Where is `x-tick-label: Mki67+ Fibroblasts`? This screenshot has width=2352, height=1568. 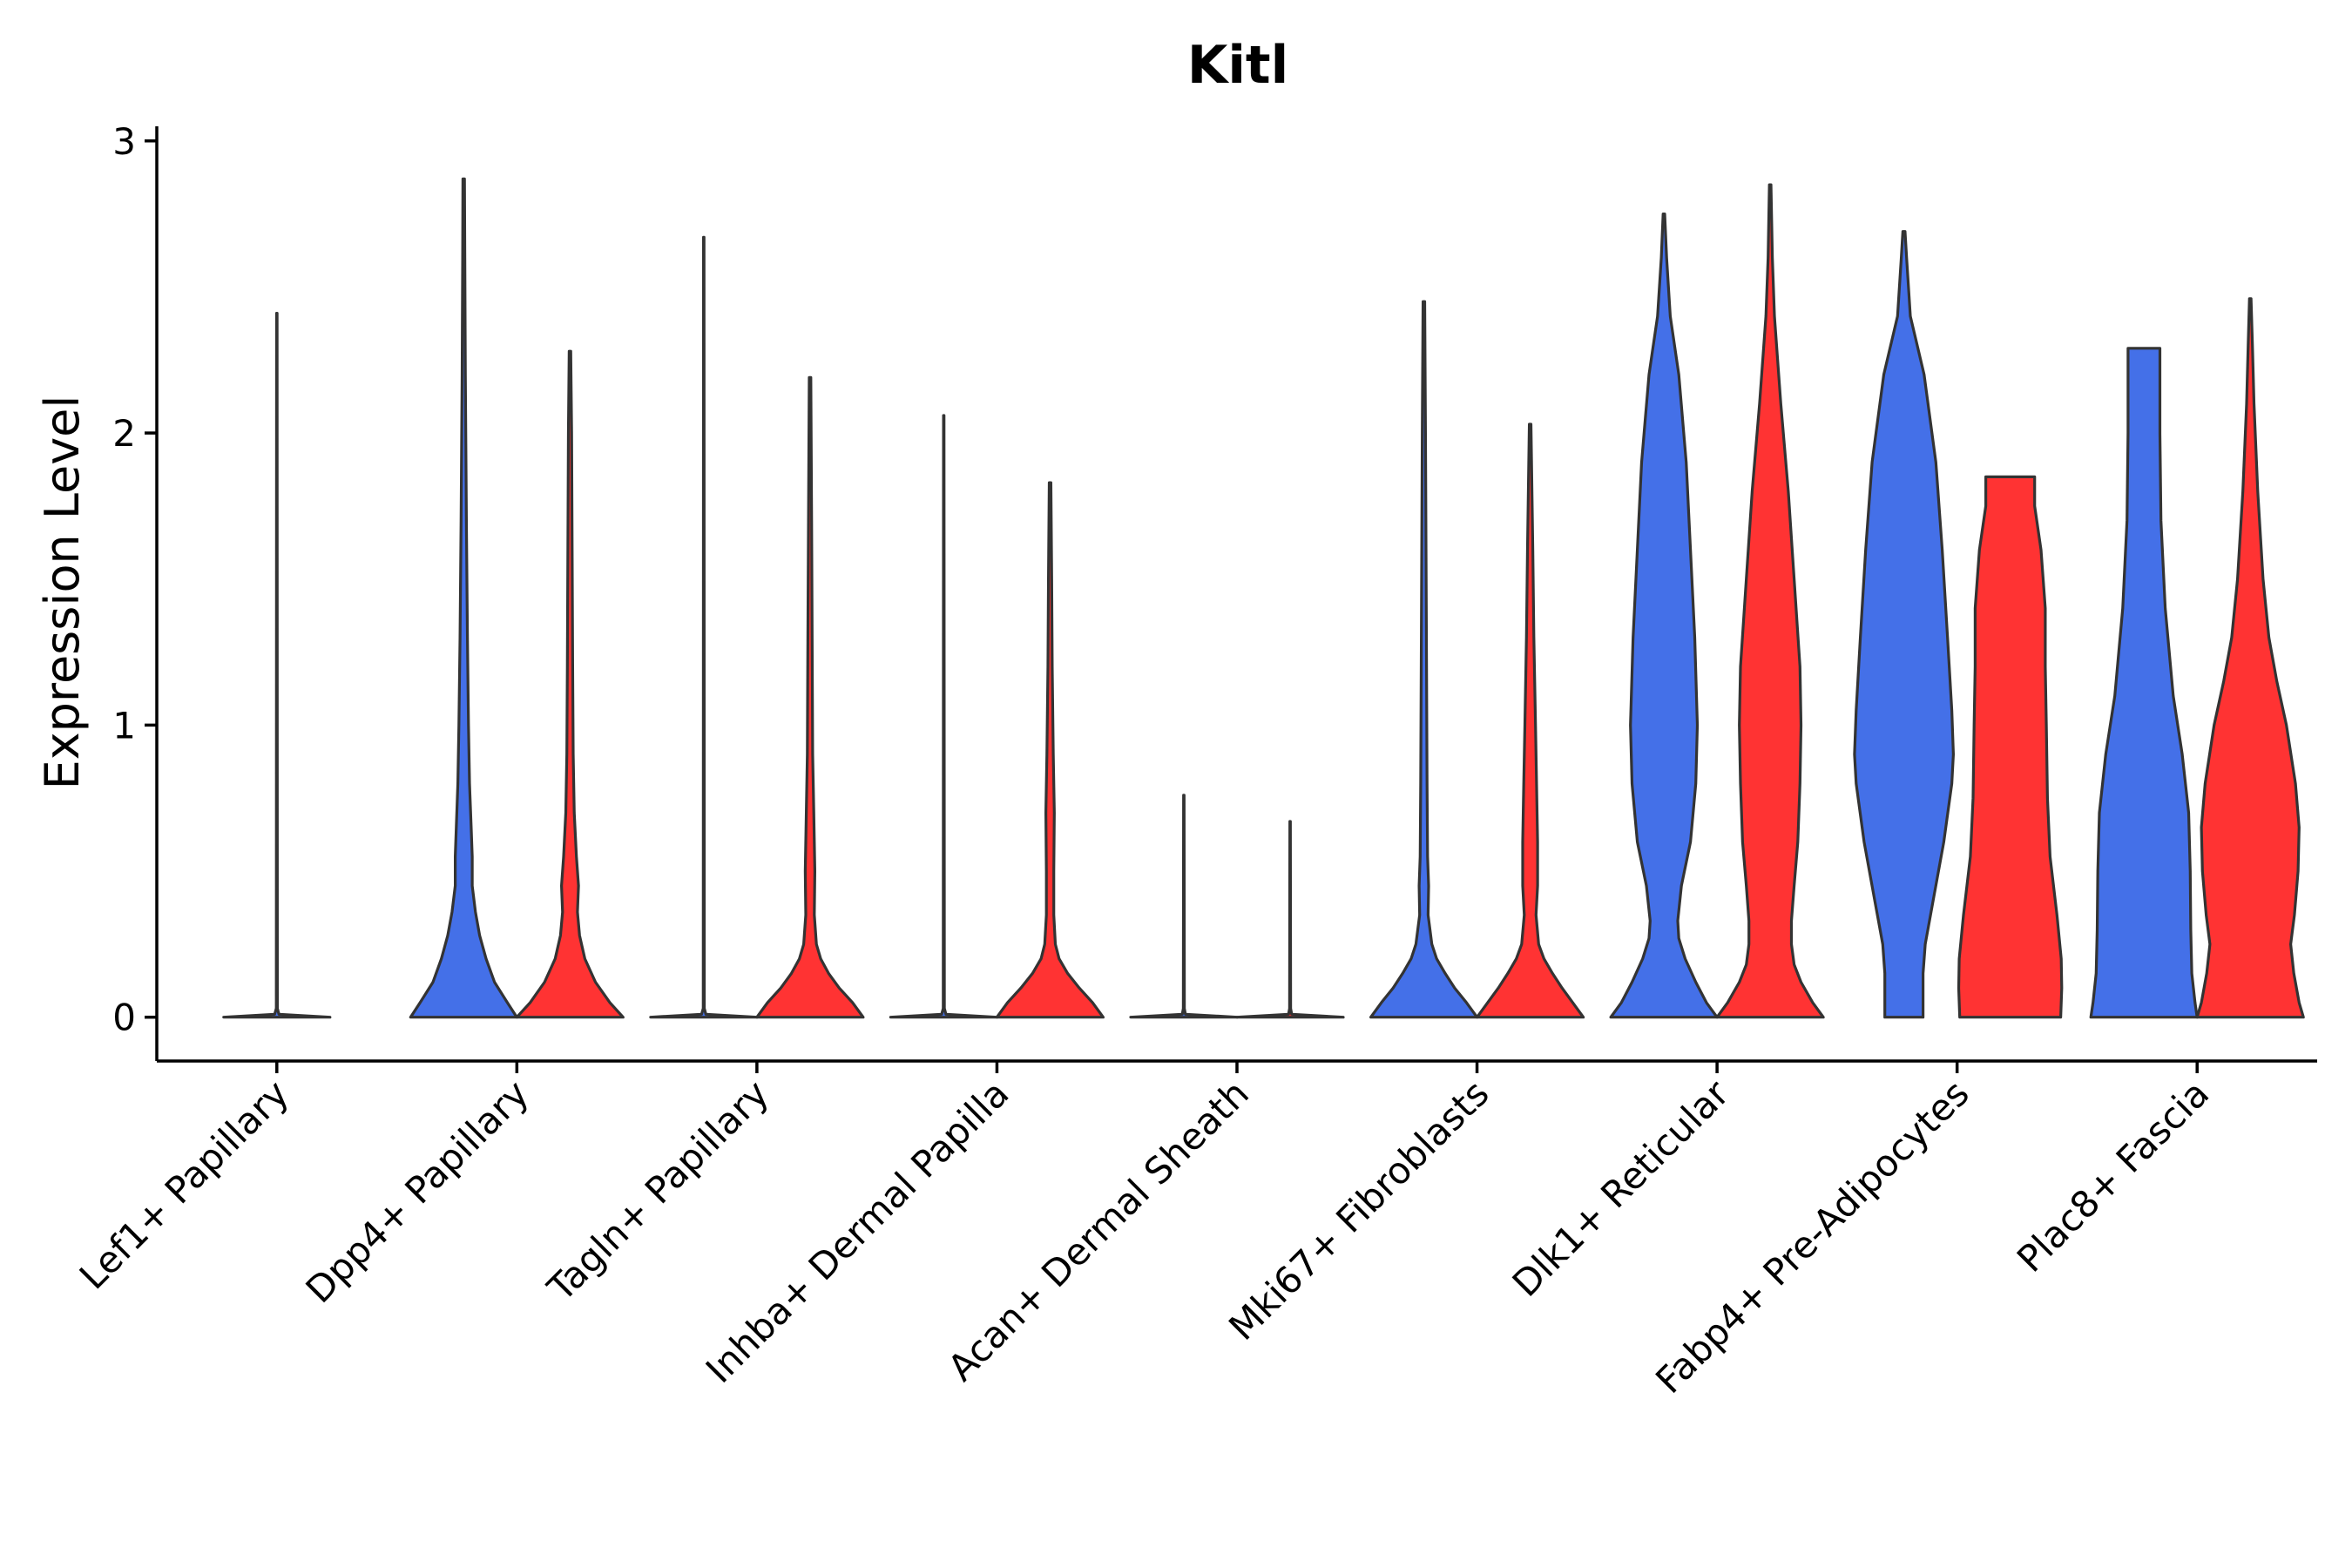
x-tick-label: Mki67+ Fibroblasts is located at coordinates (1359, 1209).